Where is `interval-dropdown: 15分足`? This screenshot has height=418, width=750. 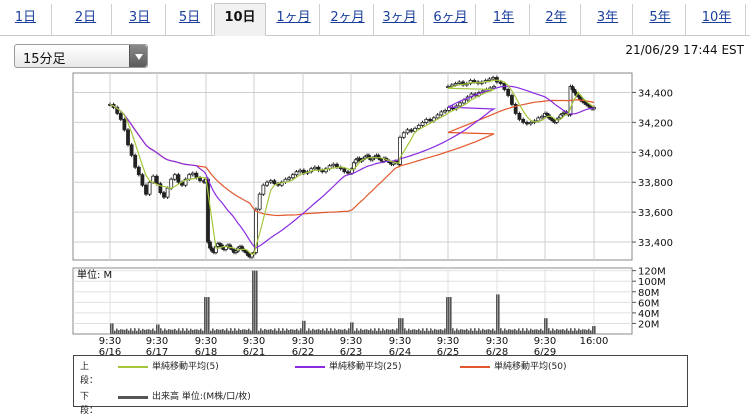
interval-dropdown: 15分足 is located at coordinates (81, 56).